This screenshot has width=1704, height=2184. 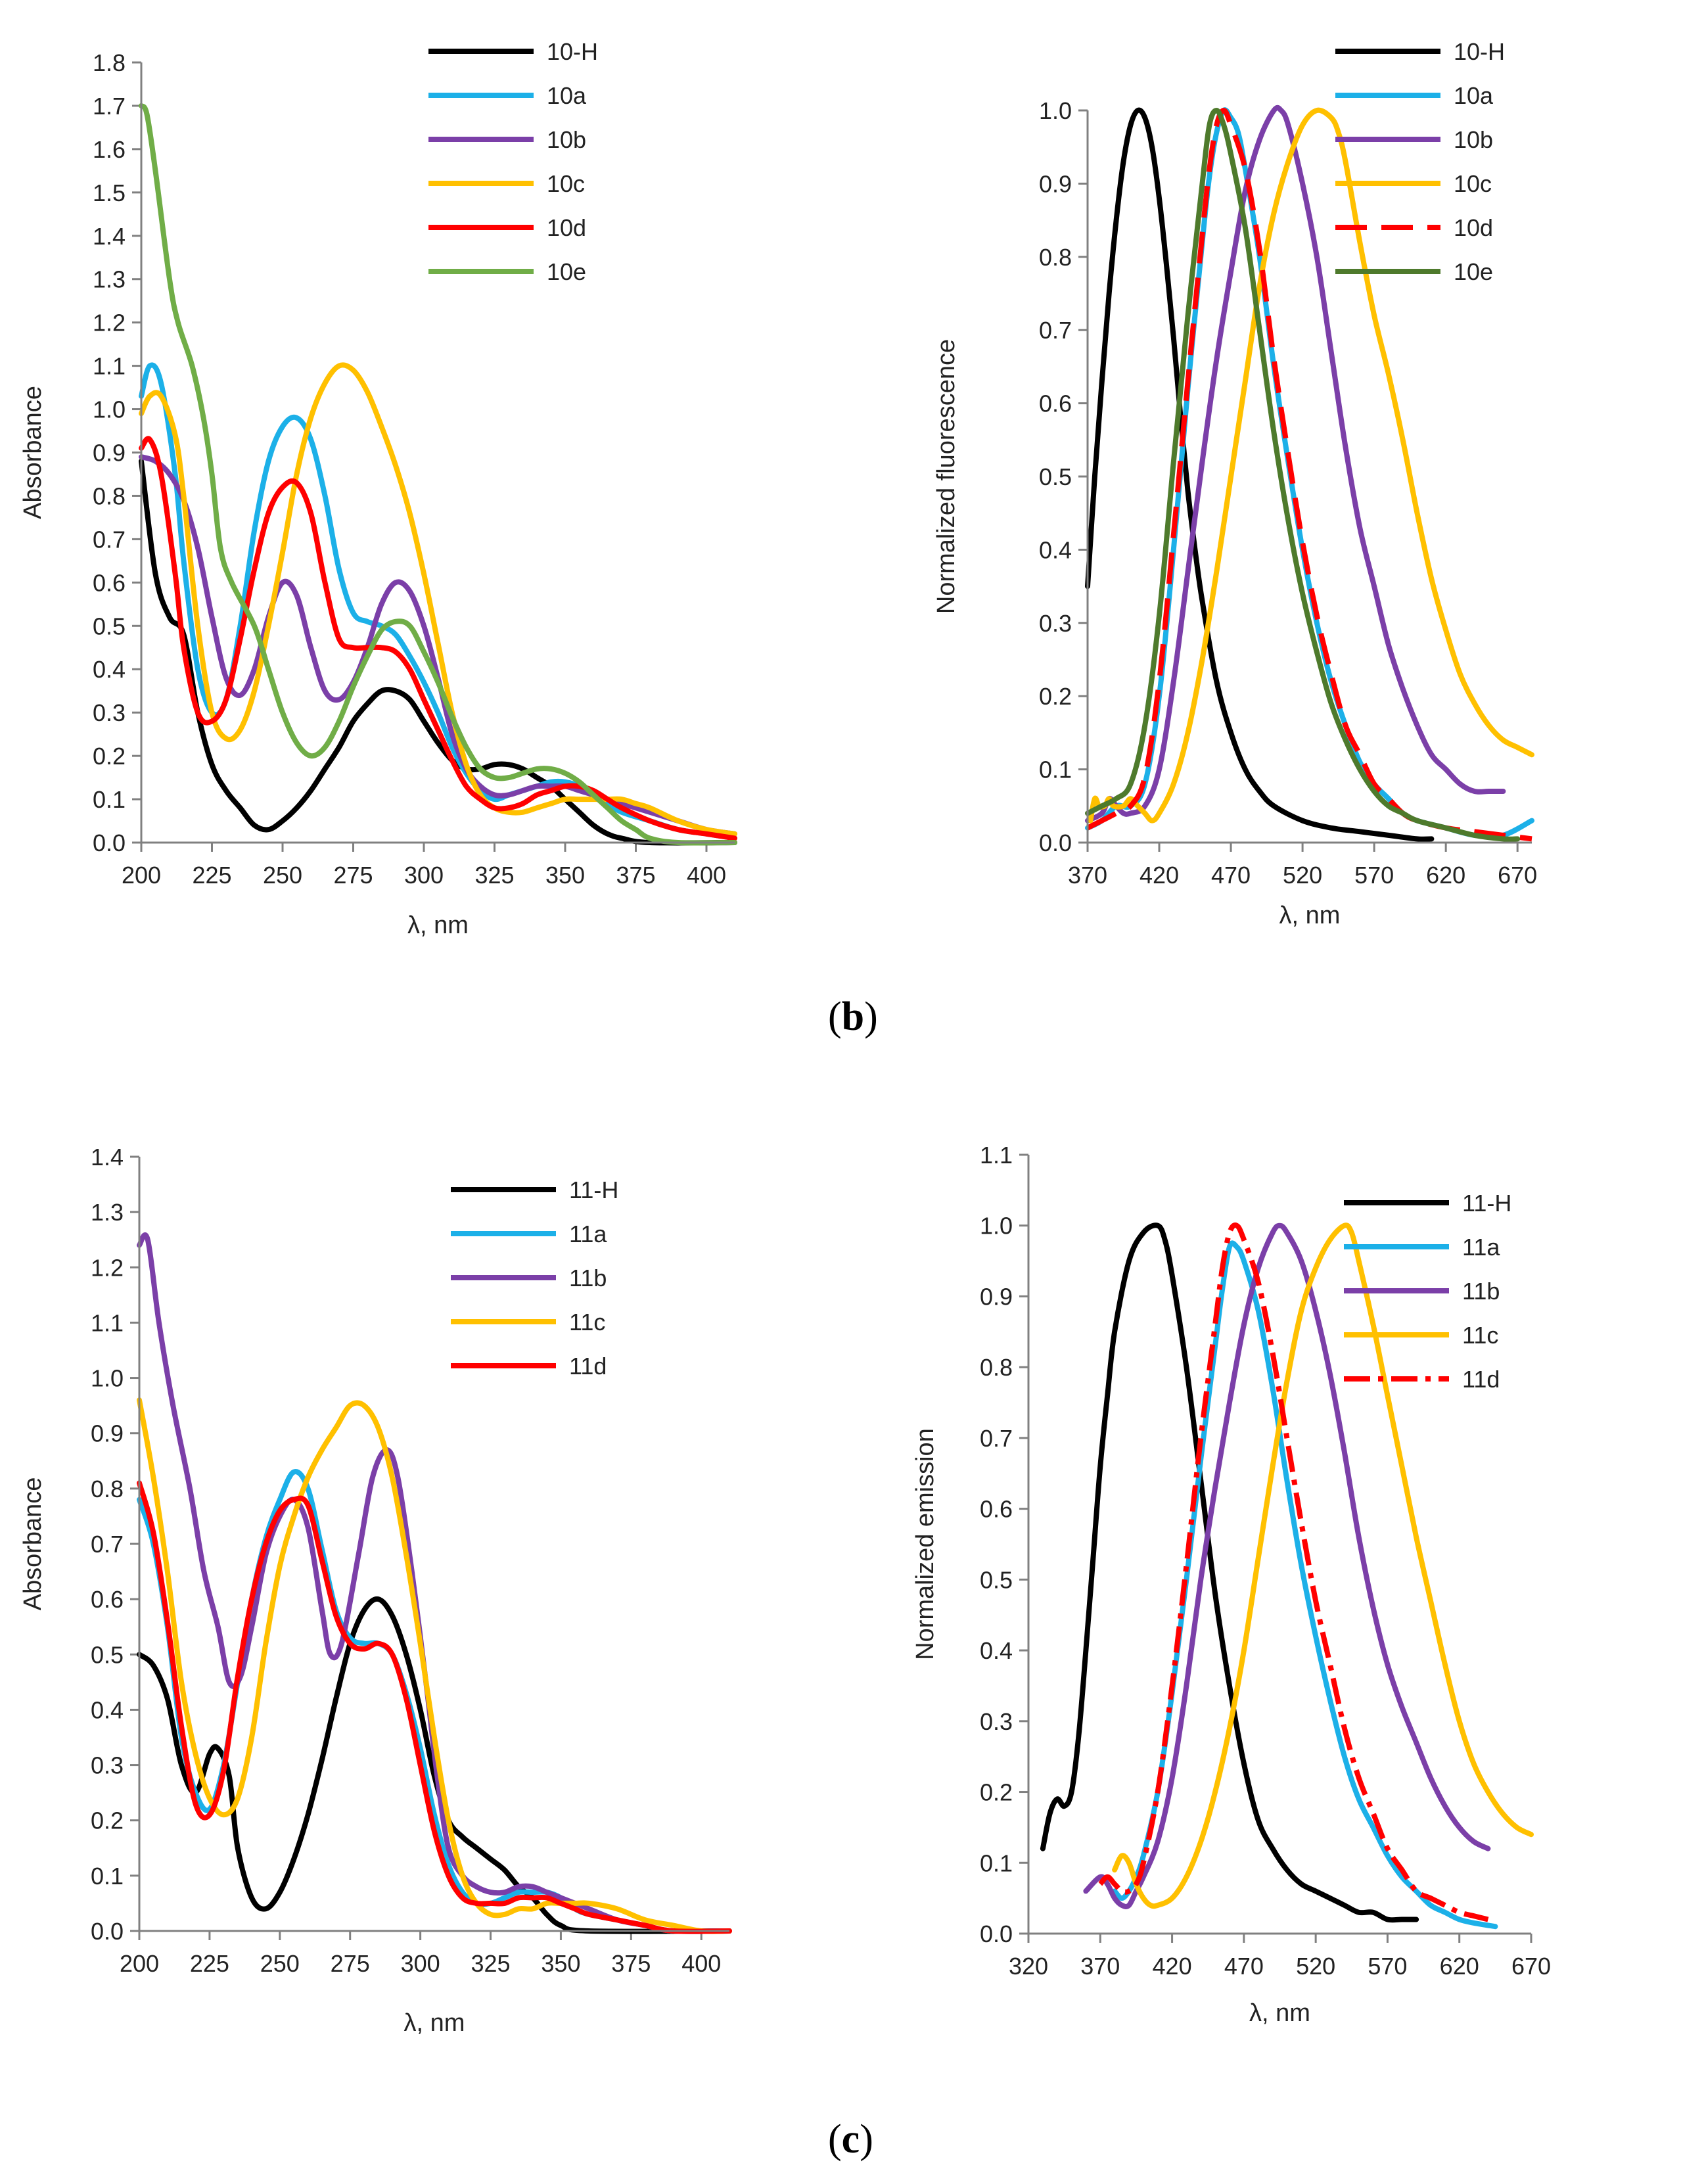 I want to click on x-tick-label: 320, so click(x=1029, y=1966).